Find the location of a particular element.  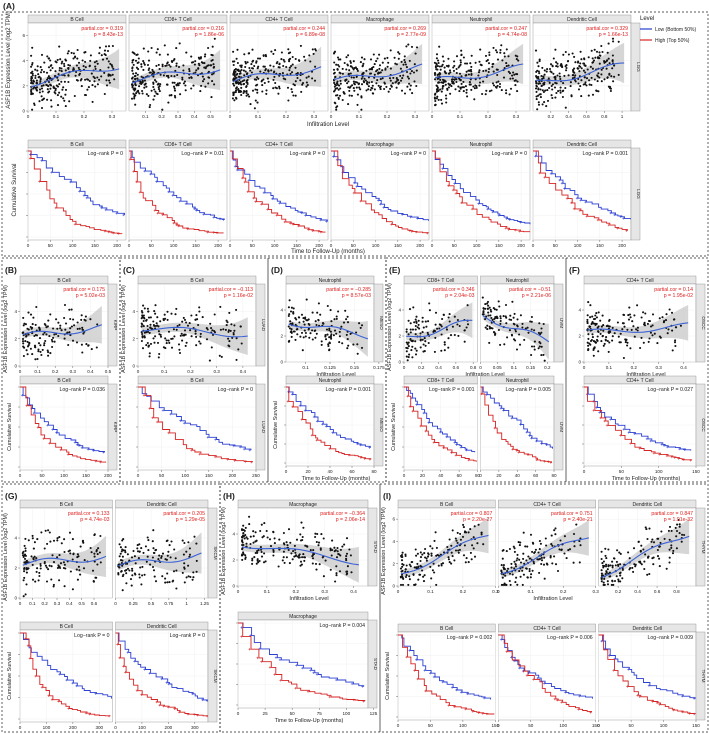

p-value-label: p = 1.29e-05 is located at coordinates (190, 520).